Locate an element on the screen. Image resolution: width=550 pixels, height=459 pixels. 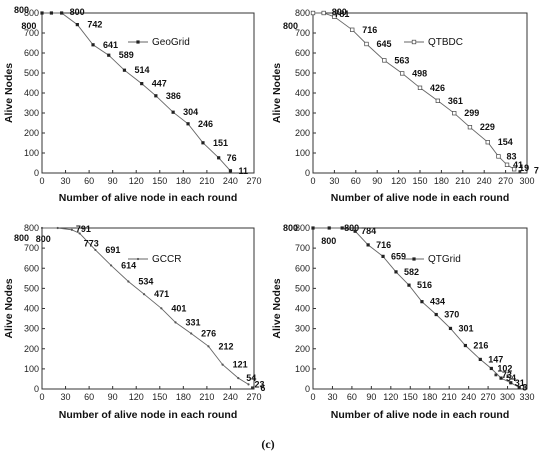
data-label: 8 is located at coordinates (524, 387).